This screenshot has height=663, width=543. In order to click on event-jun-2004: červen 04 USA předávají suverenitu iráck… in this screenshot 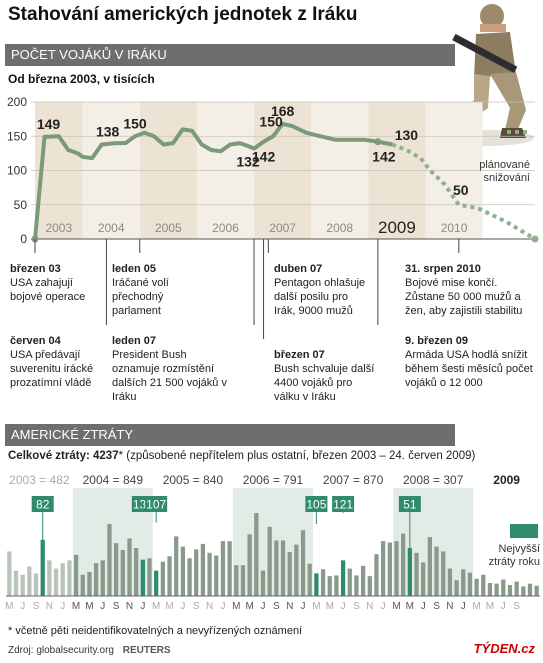, I will do `click(60, 362)`.